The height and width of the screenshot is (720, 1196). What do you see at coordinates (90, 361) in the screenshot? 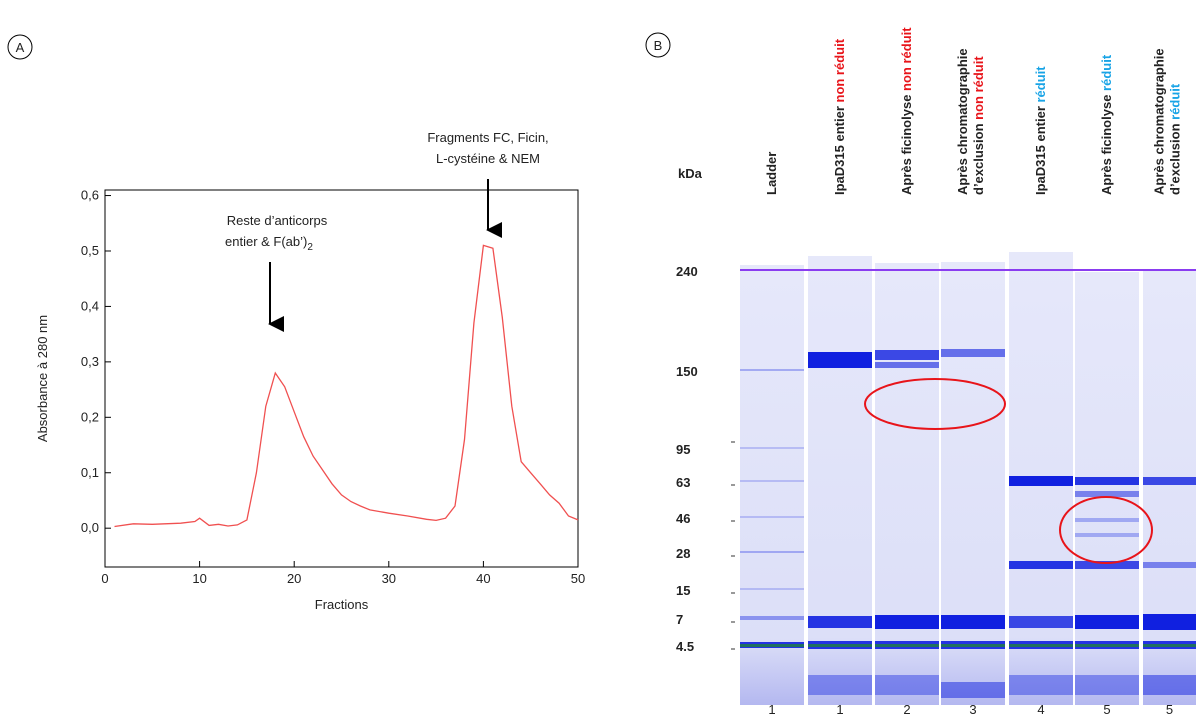
I see `y-tick-label: 0,3` at bounding box center [90, 361].